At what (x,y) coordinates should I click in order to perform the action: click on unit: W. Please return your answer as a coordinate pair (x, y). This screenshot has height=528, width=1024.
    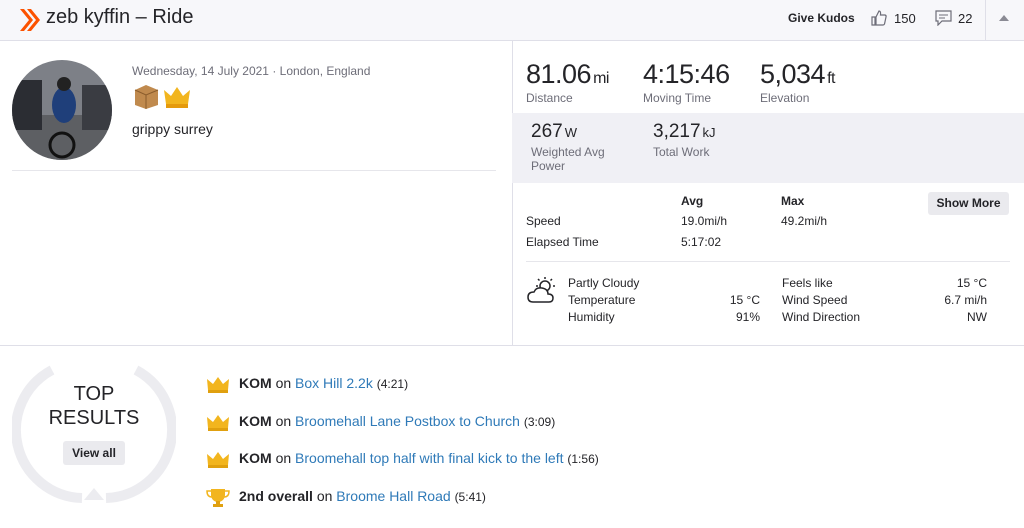
    Looking at the image, I should click on (570, 132).